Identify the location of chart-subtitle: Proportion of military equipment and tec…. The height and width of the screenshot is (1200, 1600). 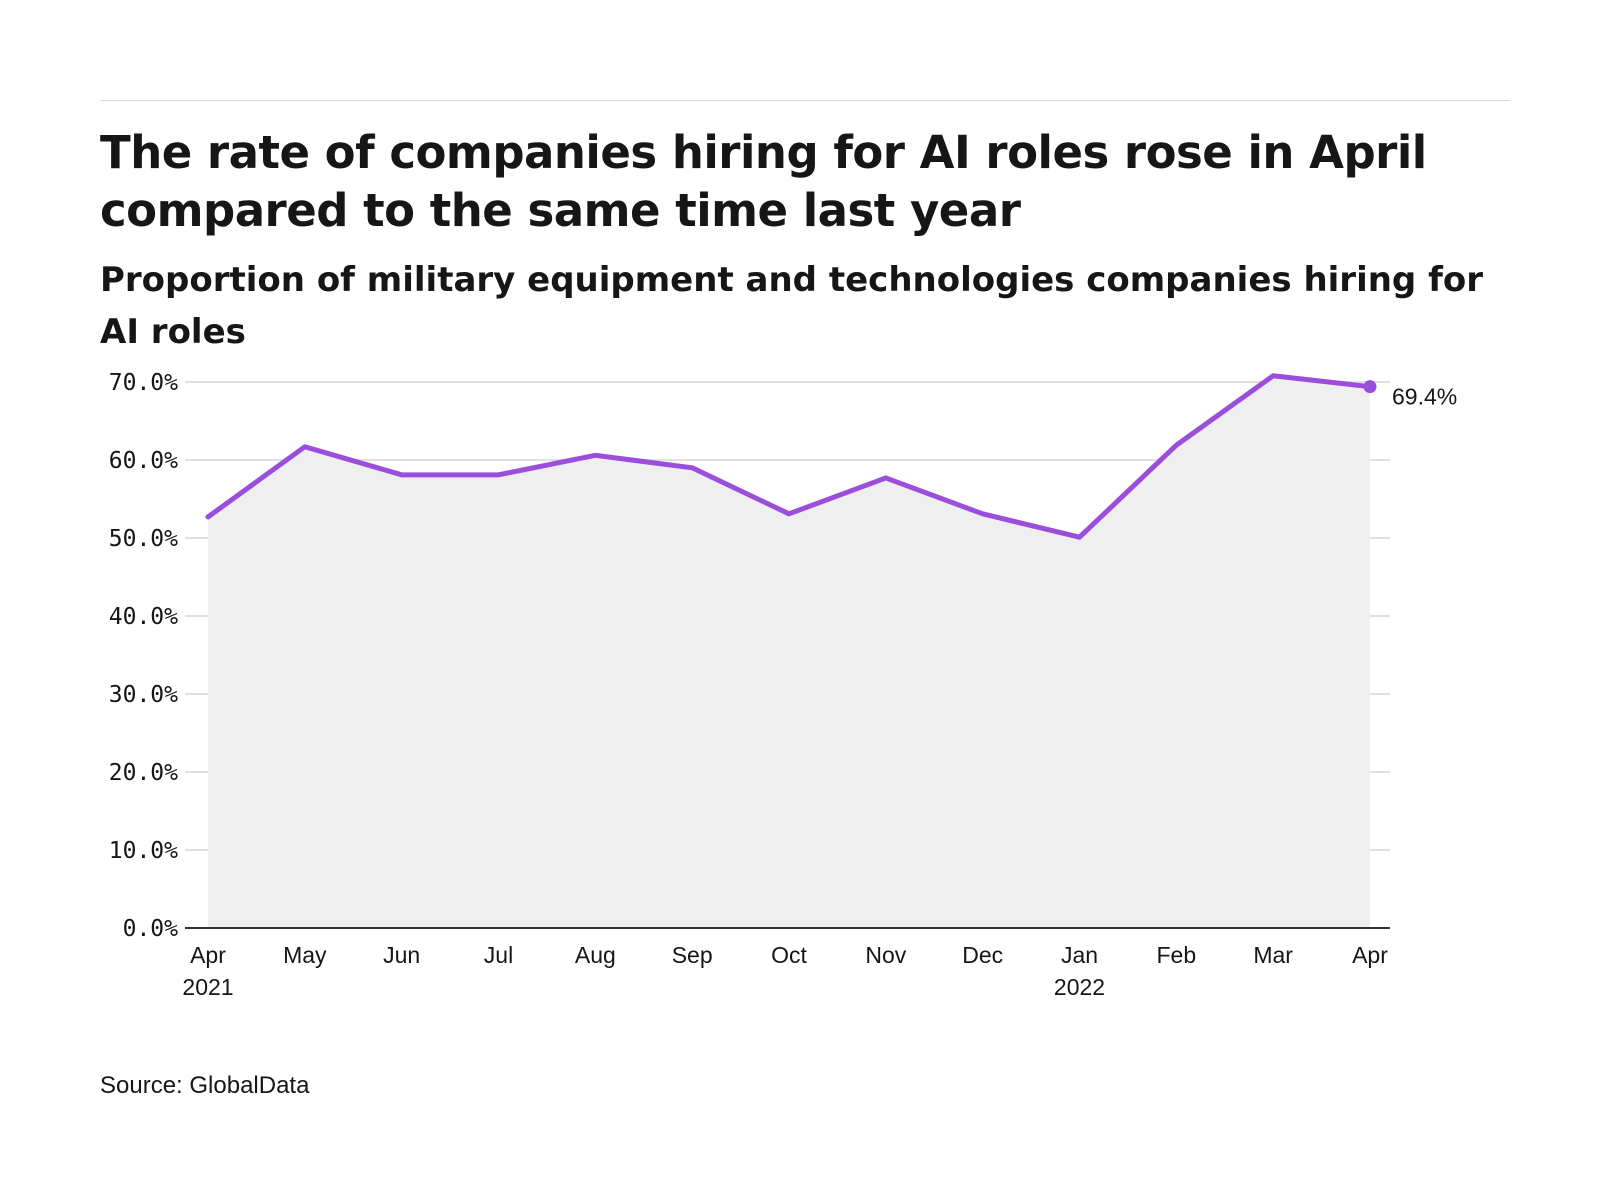
(792, 306).